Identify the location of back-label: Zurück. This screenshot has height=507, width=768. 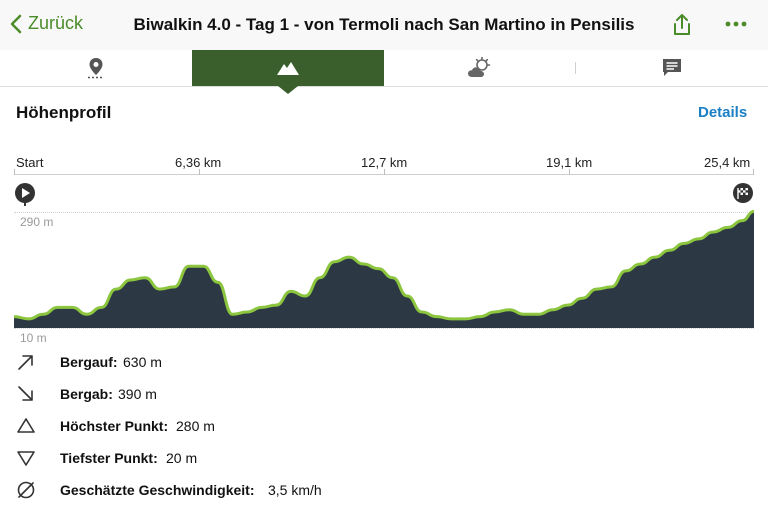
(56, 23).